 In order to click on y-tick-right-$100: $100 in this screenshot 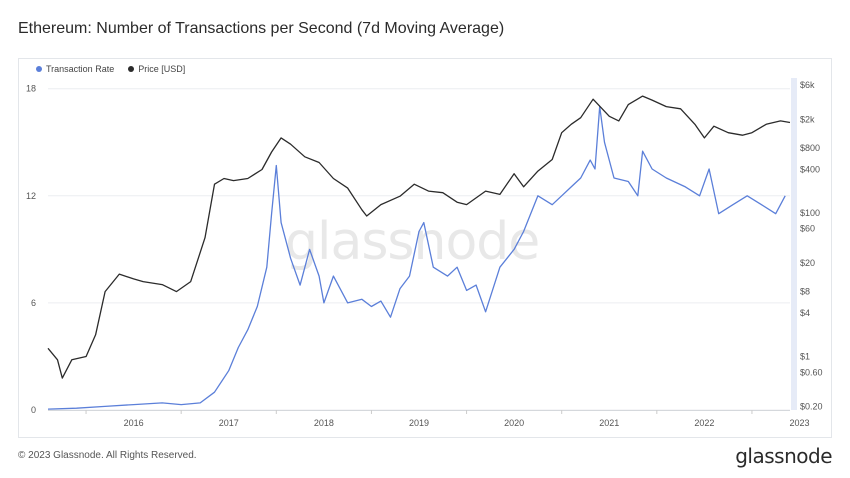, I will do `click(810, 213)`.